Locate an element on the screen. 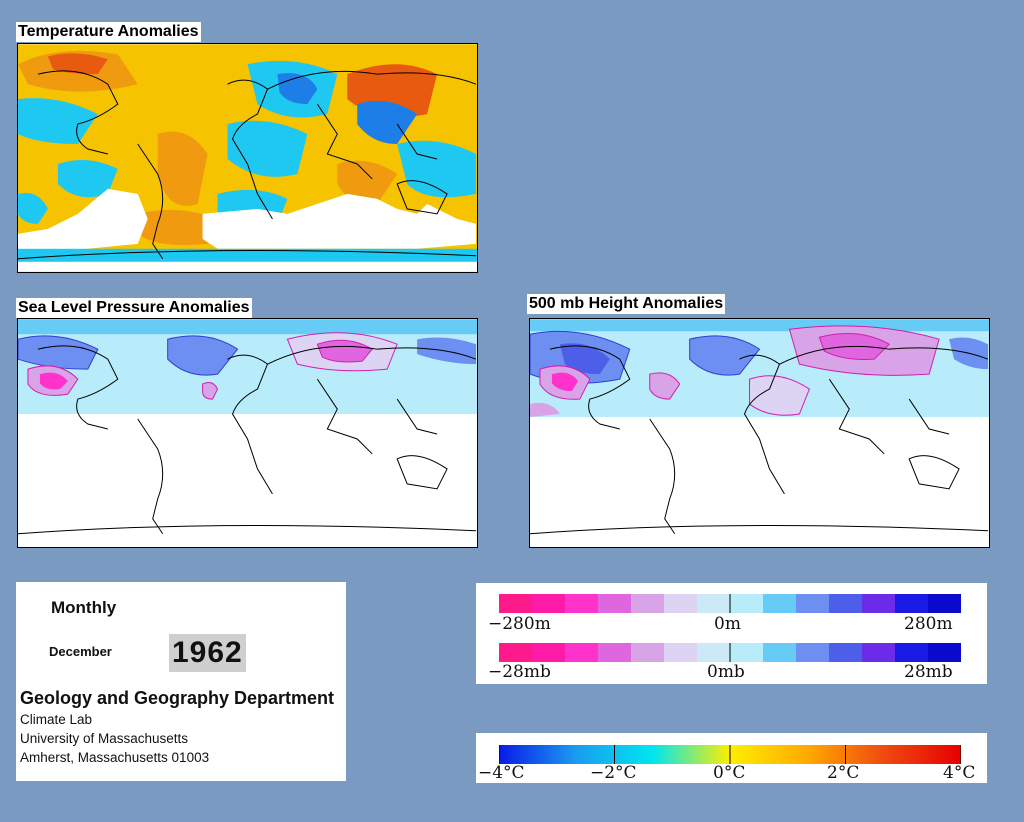 The width and height of the screenshot is (1024, 822). temperature-label-pos2: 2°C is located at coordinates (843, 773).